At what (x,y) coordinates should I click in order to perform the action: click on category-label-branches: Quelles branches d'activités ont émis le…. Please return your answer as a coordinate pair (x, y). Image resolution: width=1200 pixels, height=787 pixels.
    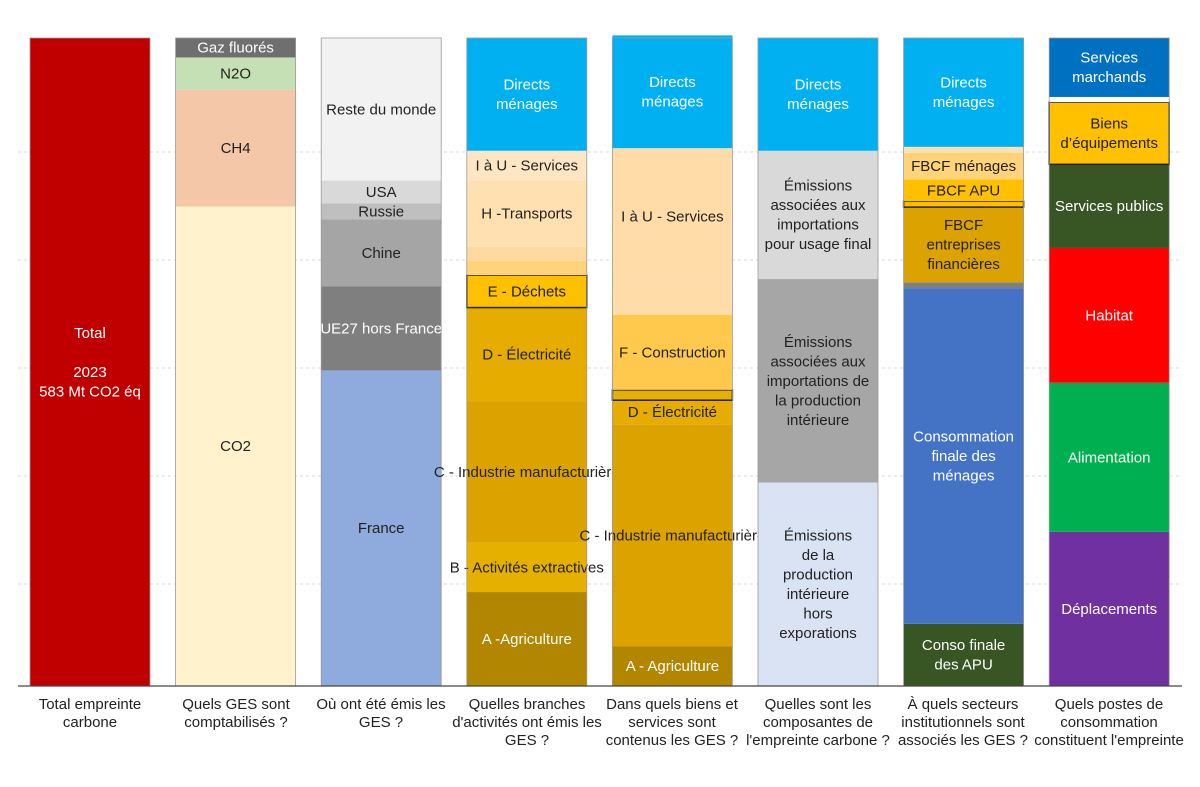
    Looking at the image, I should click on (527, 722).